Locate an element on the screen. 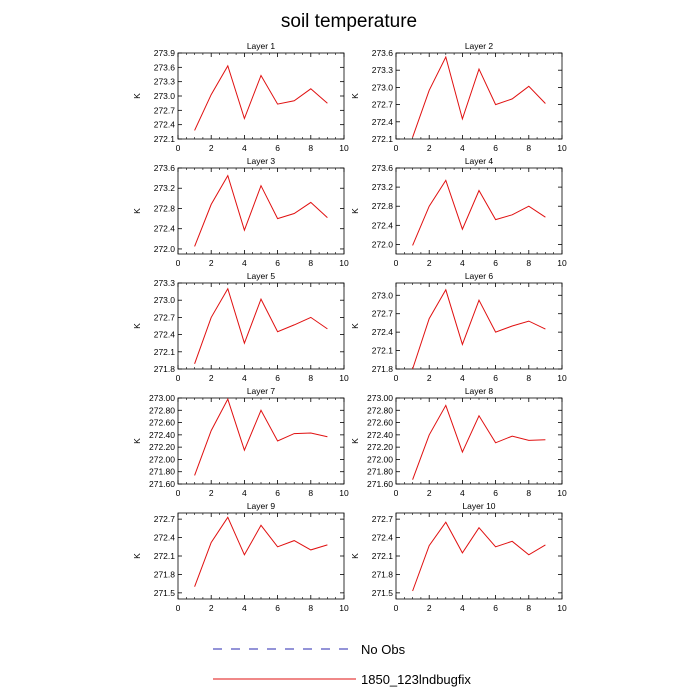  panel-title-layer-10: Layer 10 is located at coordinates (478, 506).